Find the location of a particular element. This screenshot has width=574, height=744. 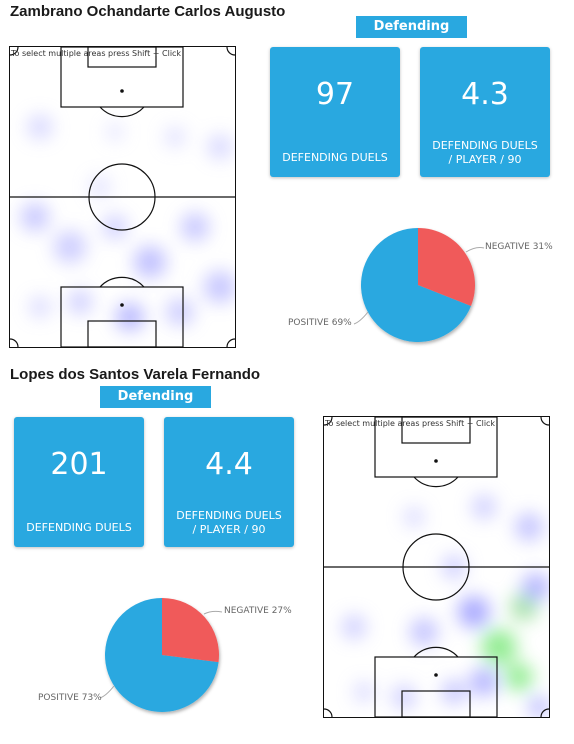

stat-card-defending-duels: 97 DEFENDING DUELS is located at coordinates (335, 112).